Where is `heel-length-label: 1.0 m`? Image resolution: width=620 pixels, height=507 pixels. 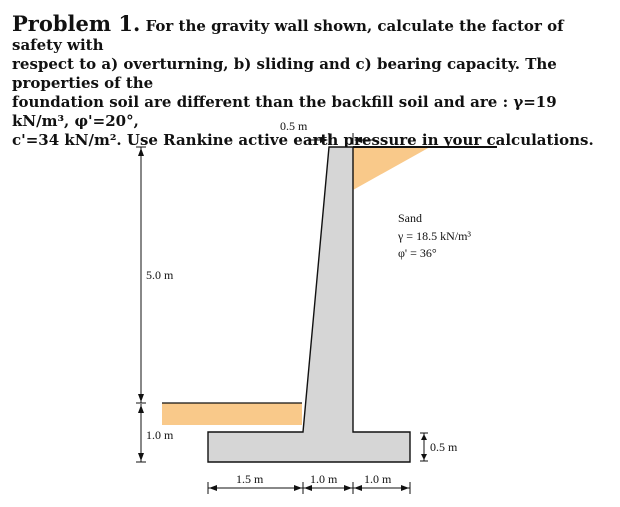 heel-length-label: 1.0 m is located at coordinates (378, 479).